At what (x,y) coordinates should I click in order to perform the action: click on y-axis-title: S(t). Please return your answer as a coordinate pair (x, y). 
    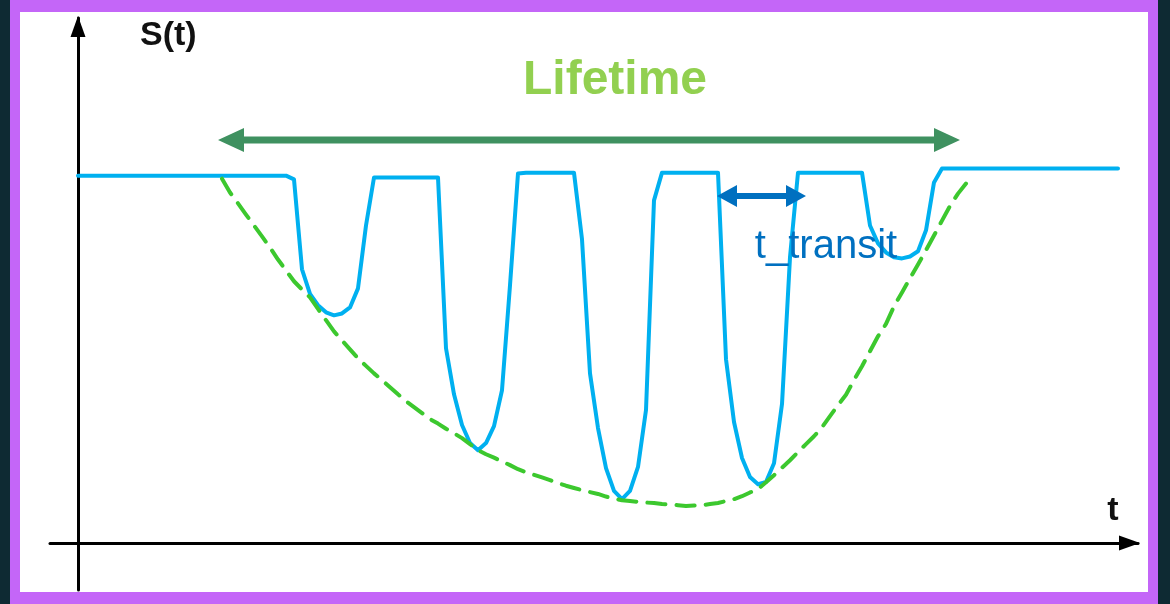
    Looking at the image, I should click on (168, 33).